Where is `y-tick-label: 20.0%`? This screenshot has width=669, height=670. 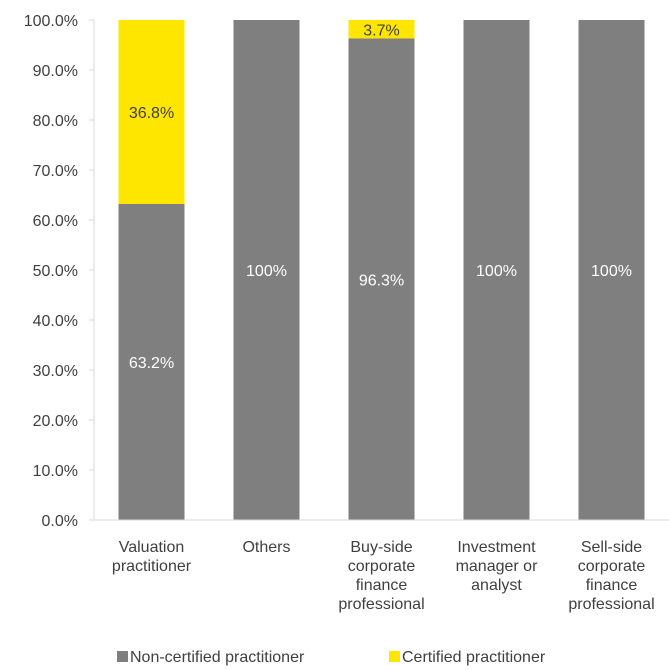 y-tick-label: 20.0% is located at coordinates (55, 421).